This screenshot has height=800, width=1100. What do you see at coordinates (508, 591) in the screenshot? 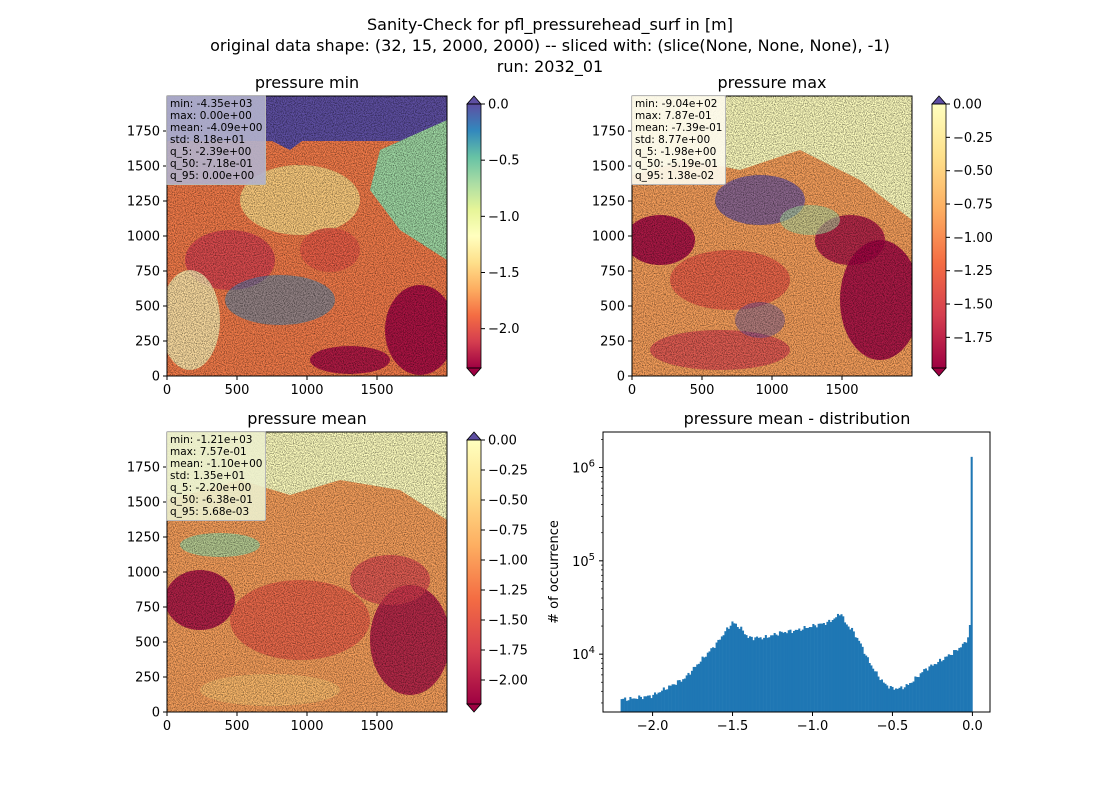
I see `colorbar-tick-label: −1.25` at bounding box center [508, 591].